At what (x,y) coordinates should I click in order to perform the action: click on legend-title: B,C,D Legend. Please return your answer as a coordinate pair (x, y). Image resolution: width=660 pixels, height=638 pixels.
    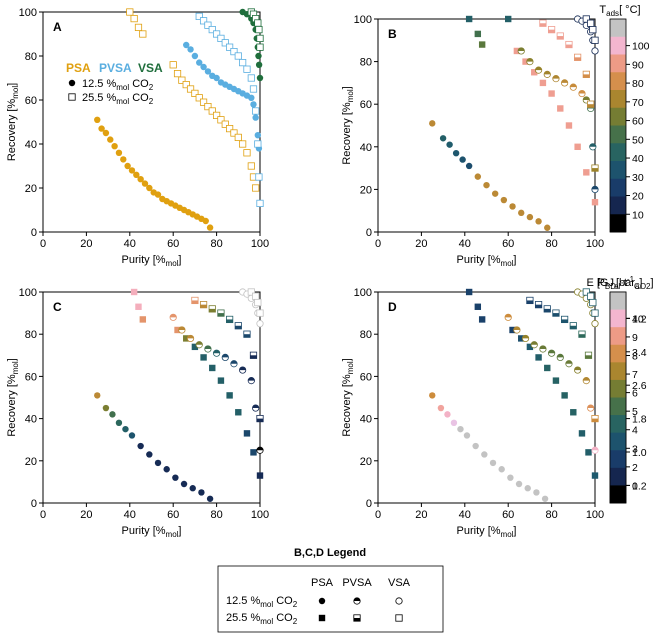
    Looking at the image, I should click on (330, 553).